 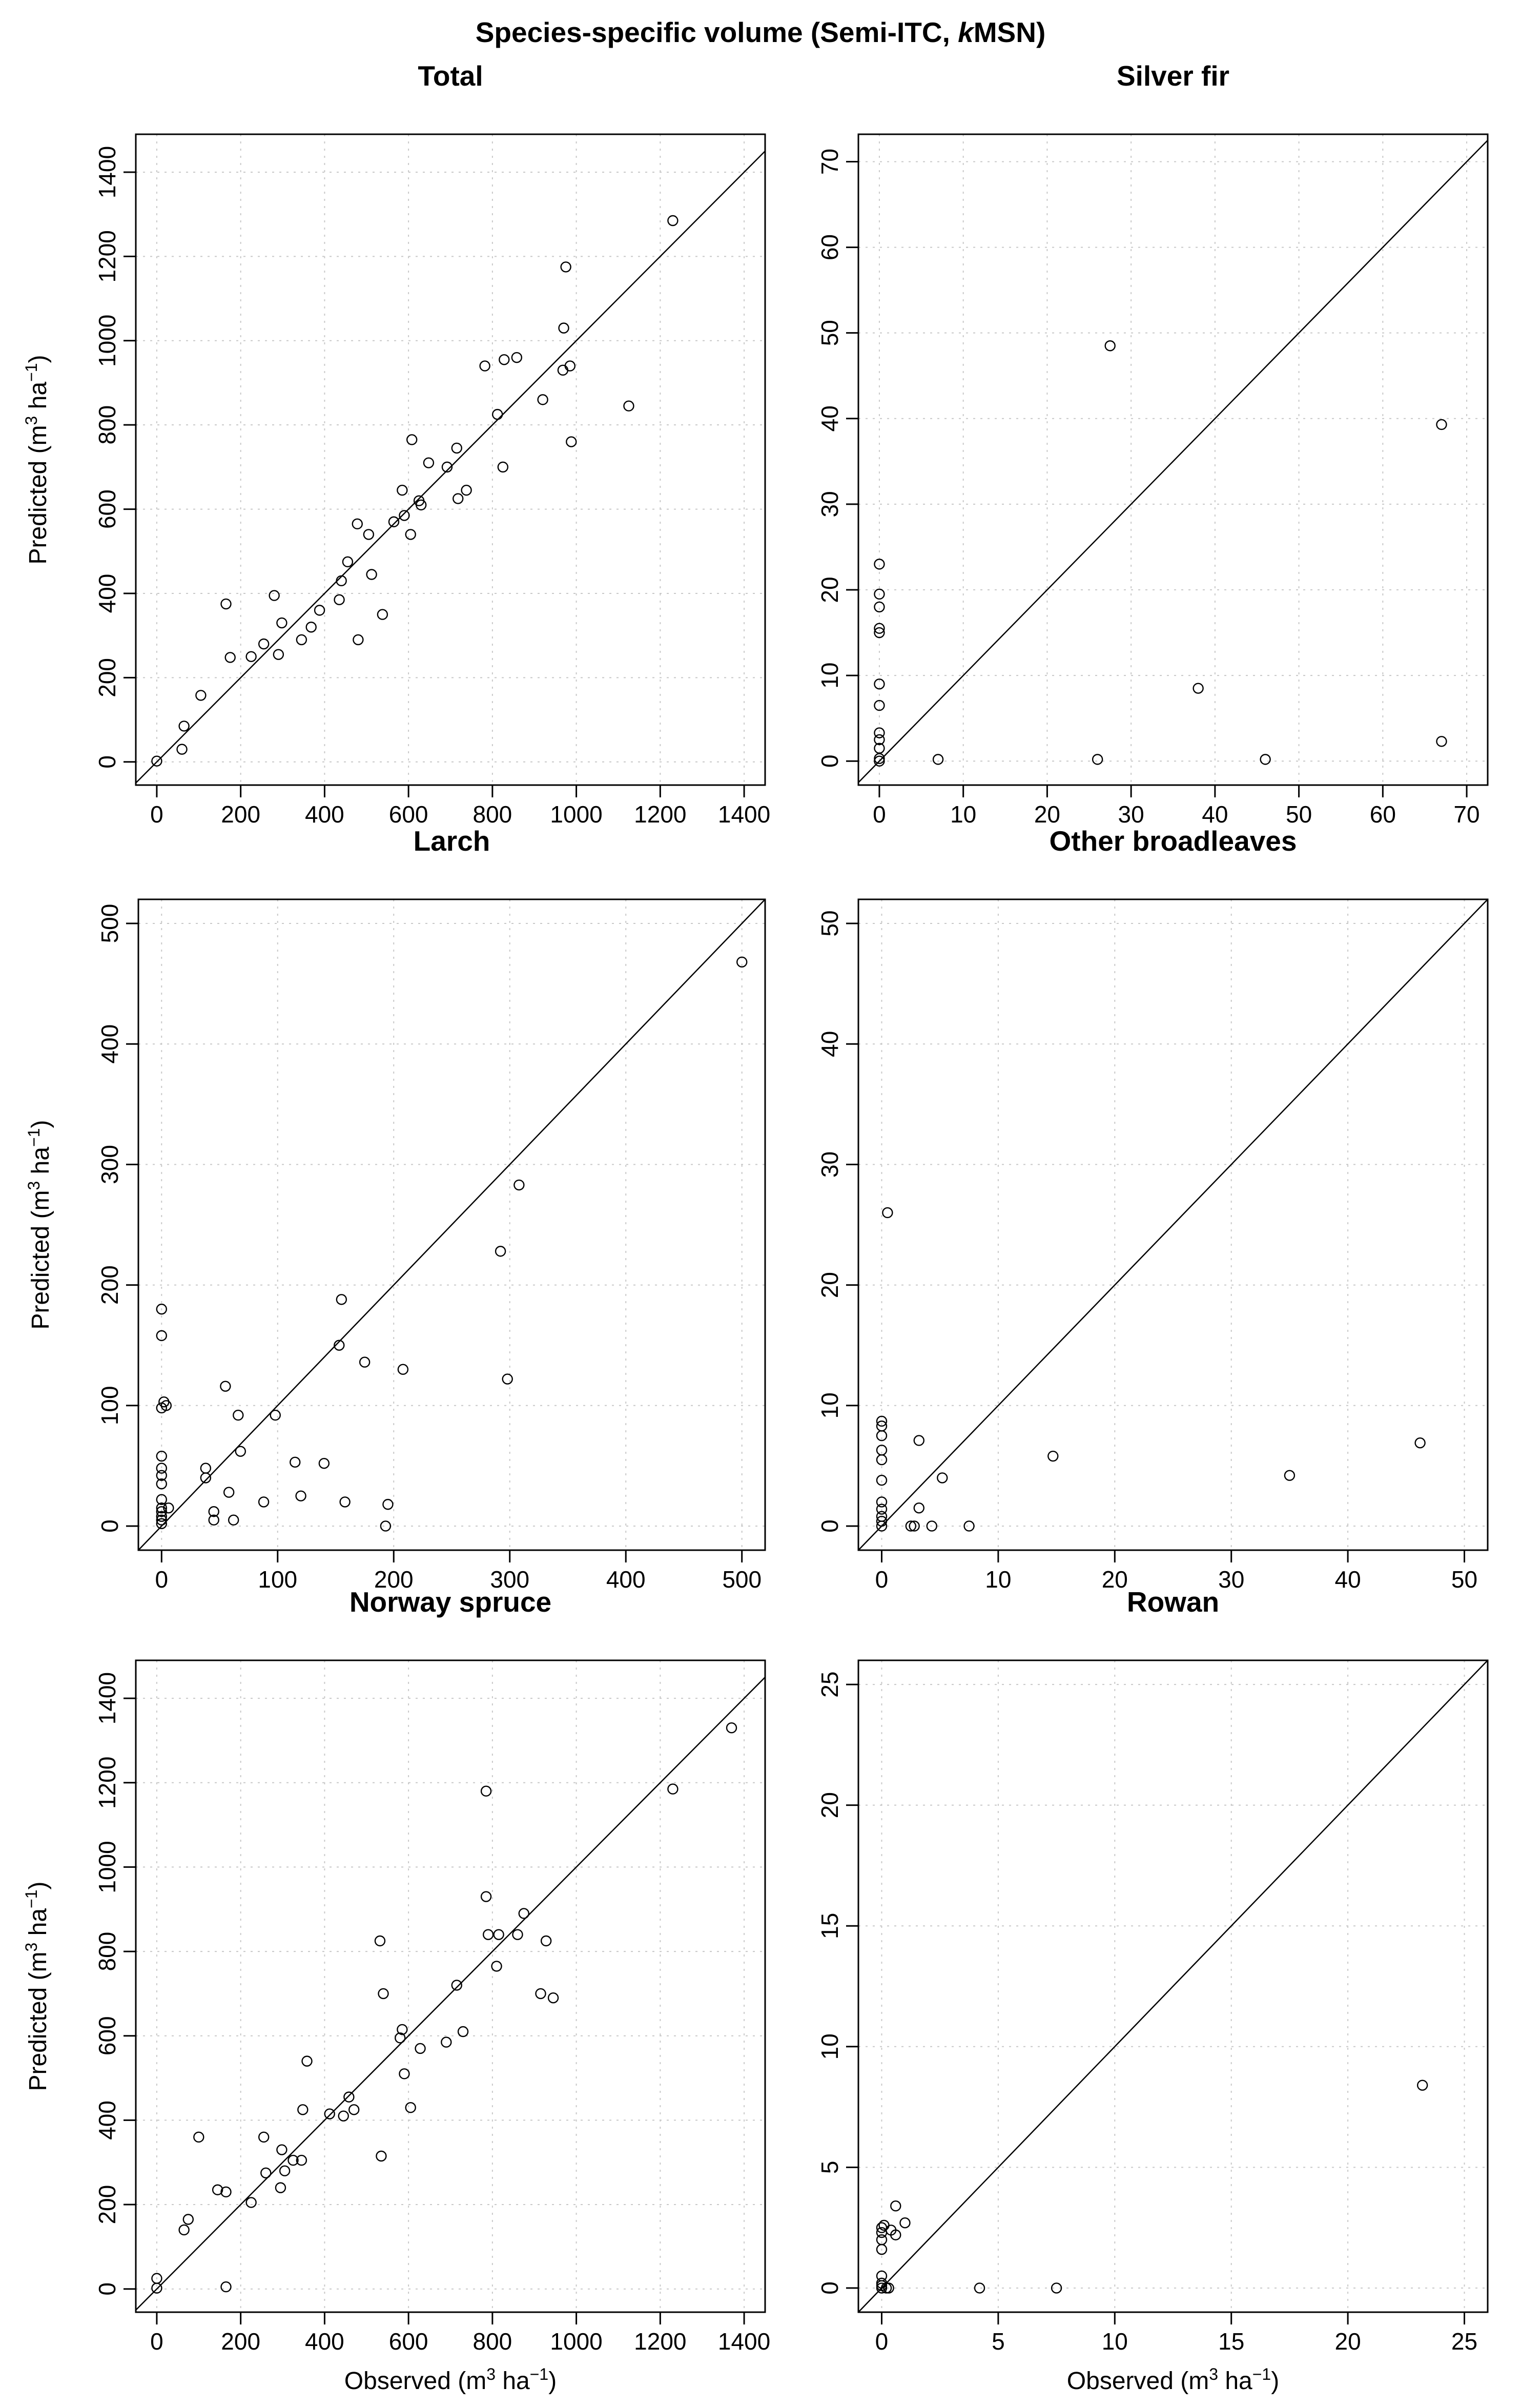 I want to click on y-tick-label: 60, so click(x=829, y=247).